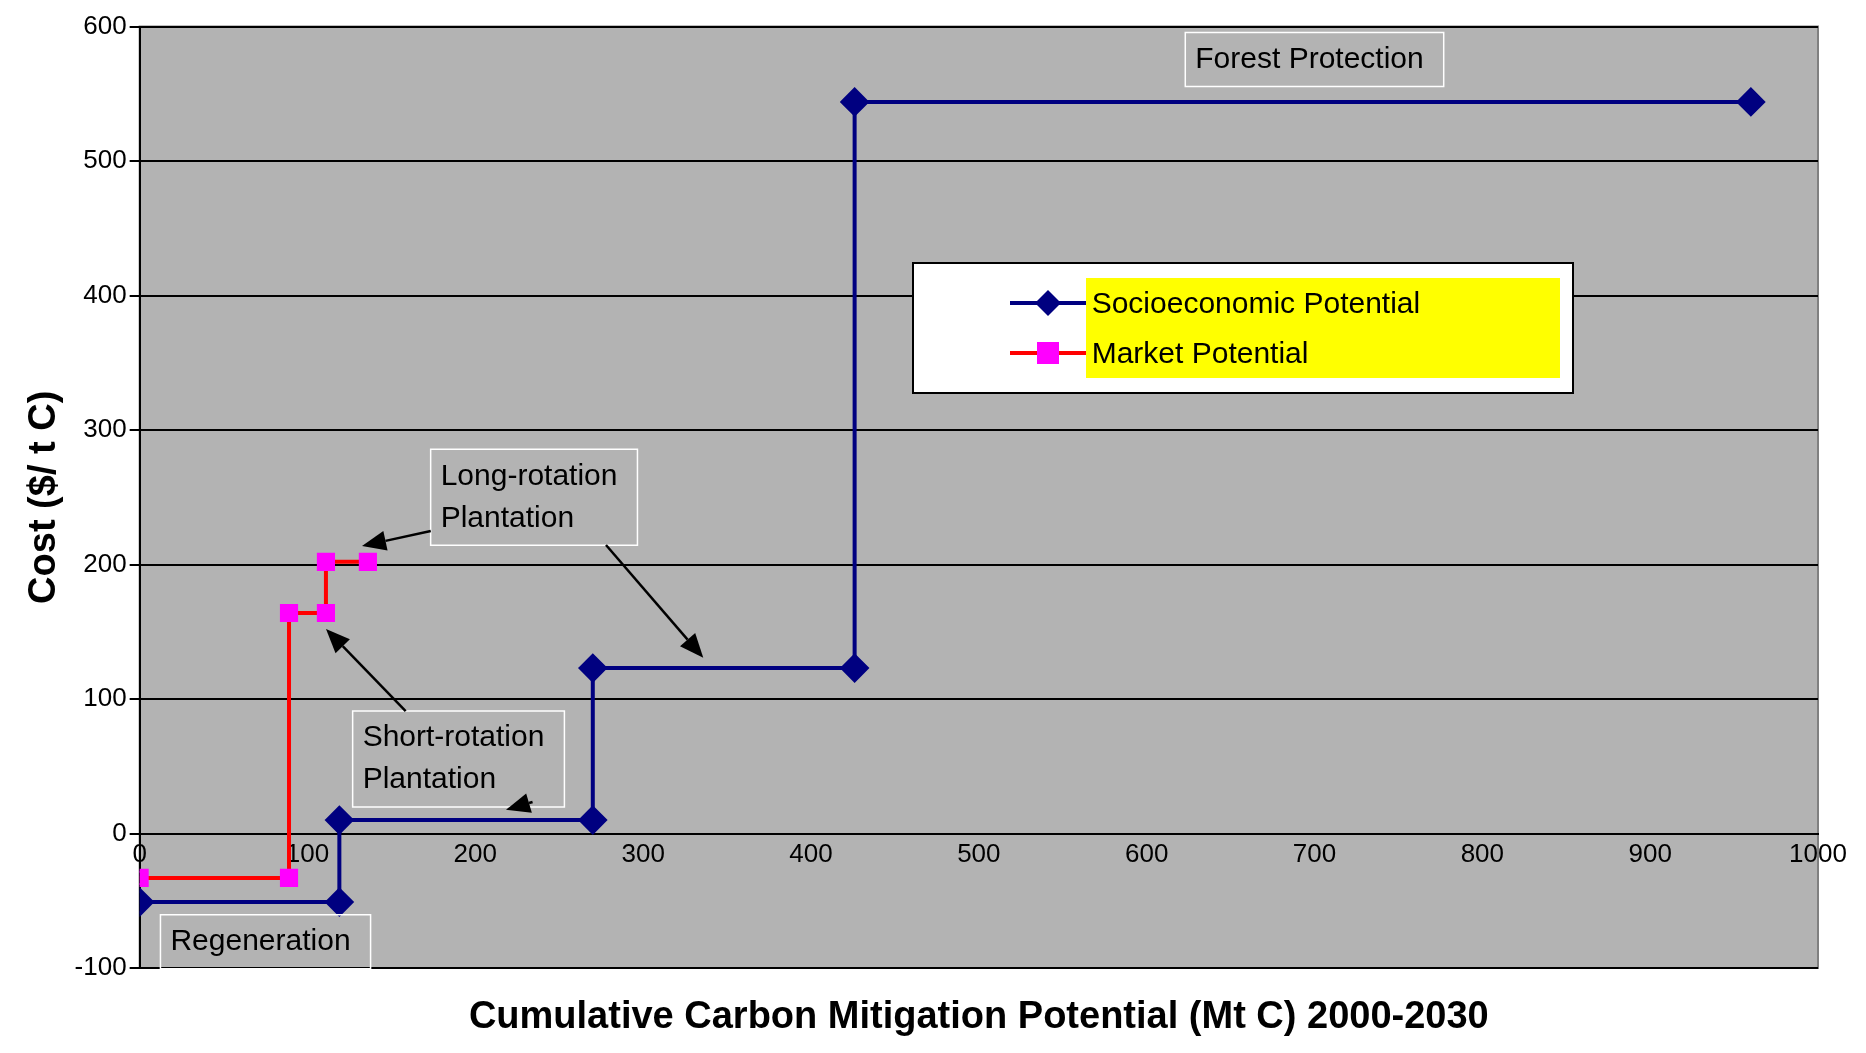  What do you see at coordinates (1309, 57) in the screenshot?
I see `annotation: Forest Protection` at bounding box center [1309, 57].